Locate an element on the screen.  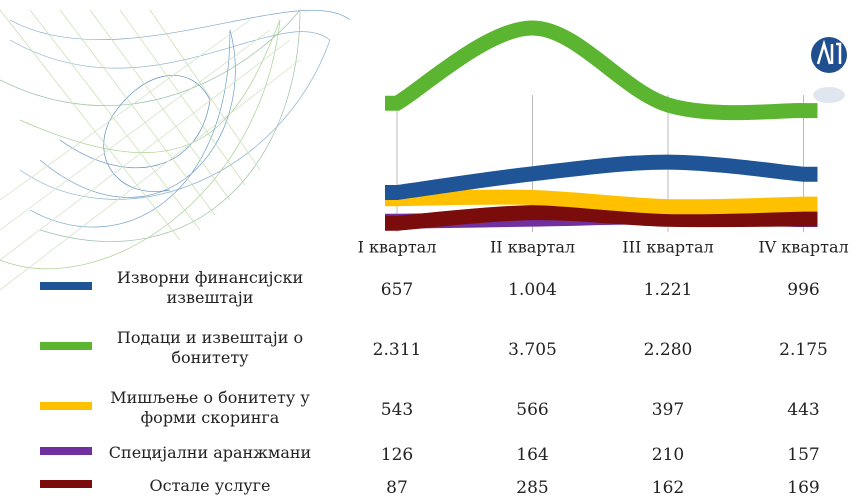
value-label: 126 is located at coordinates (397, 455).